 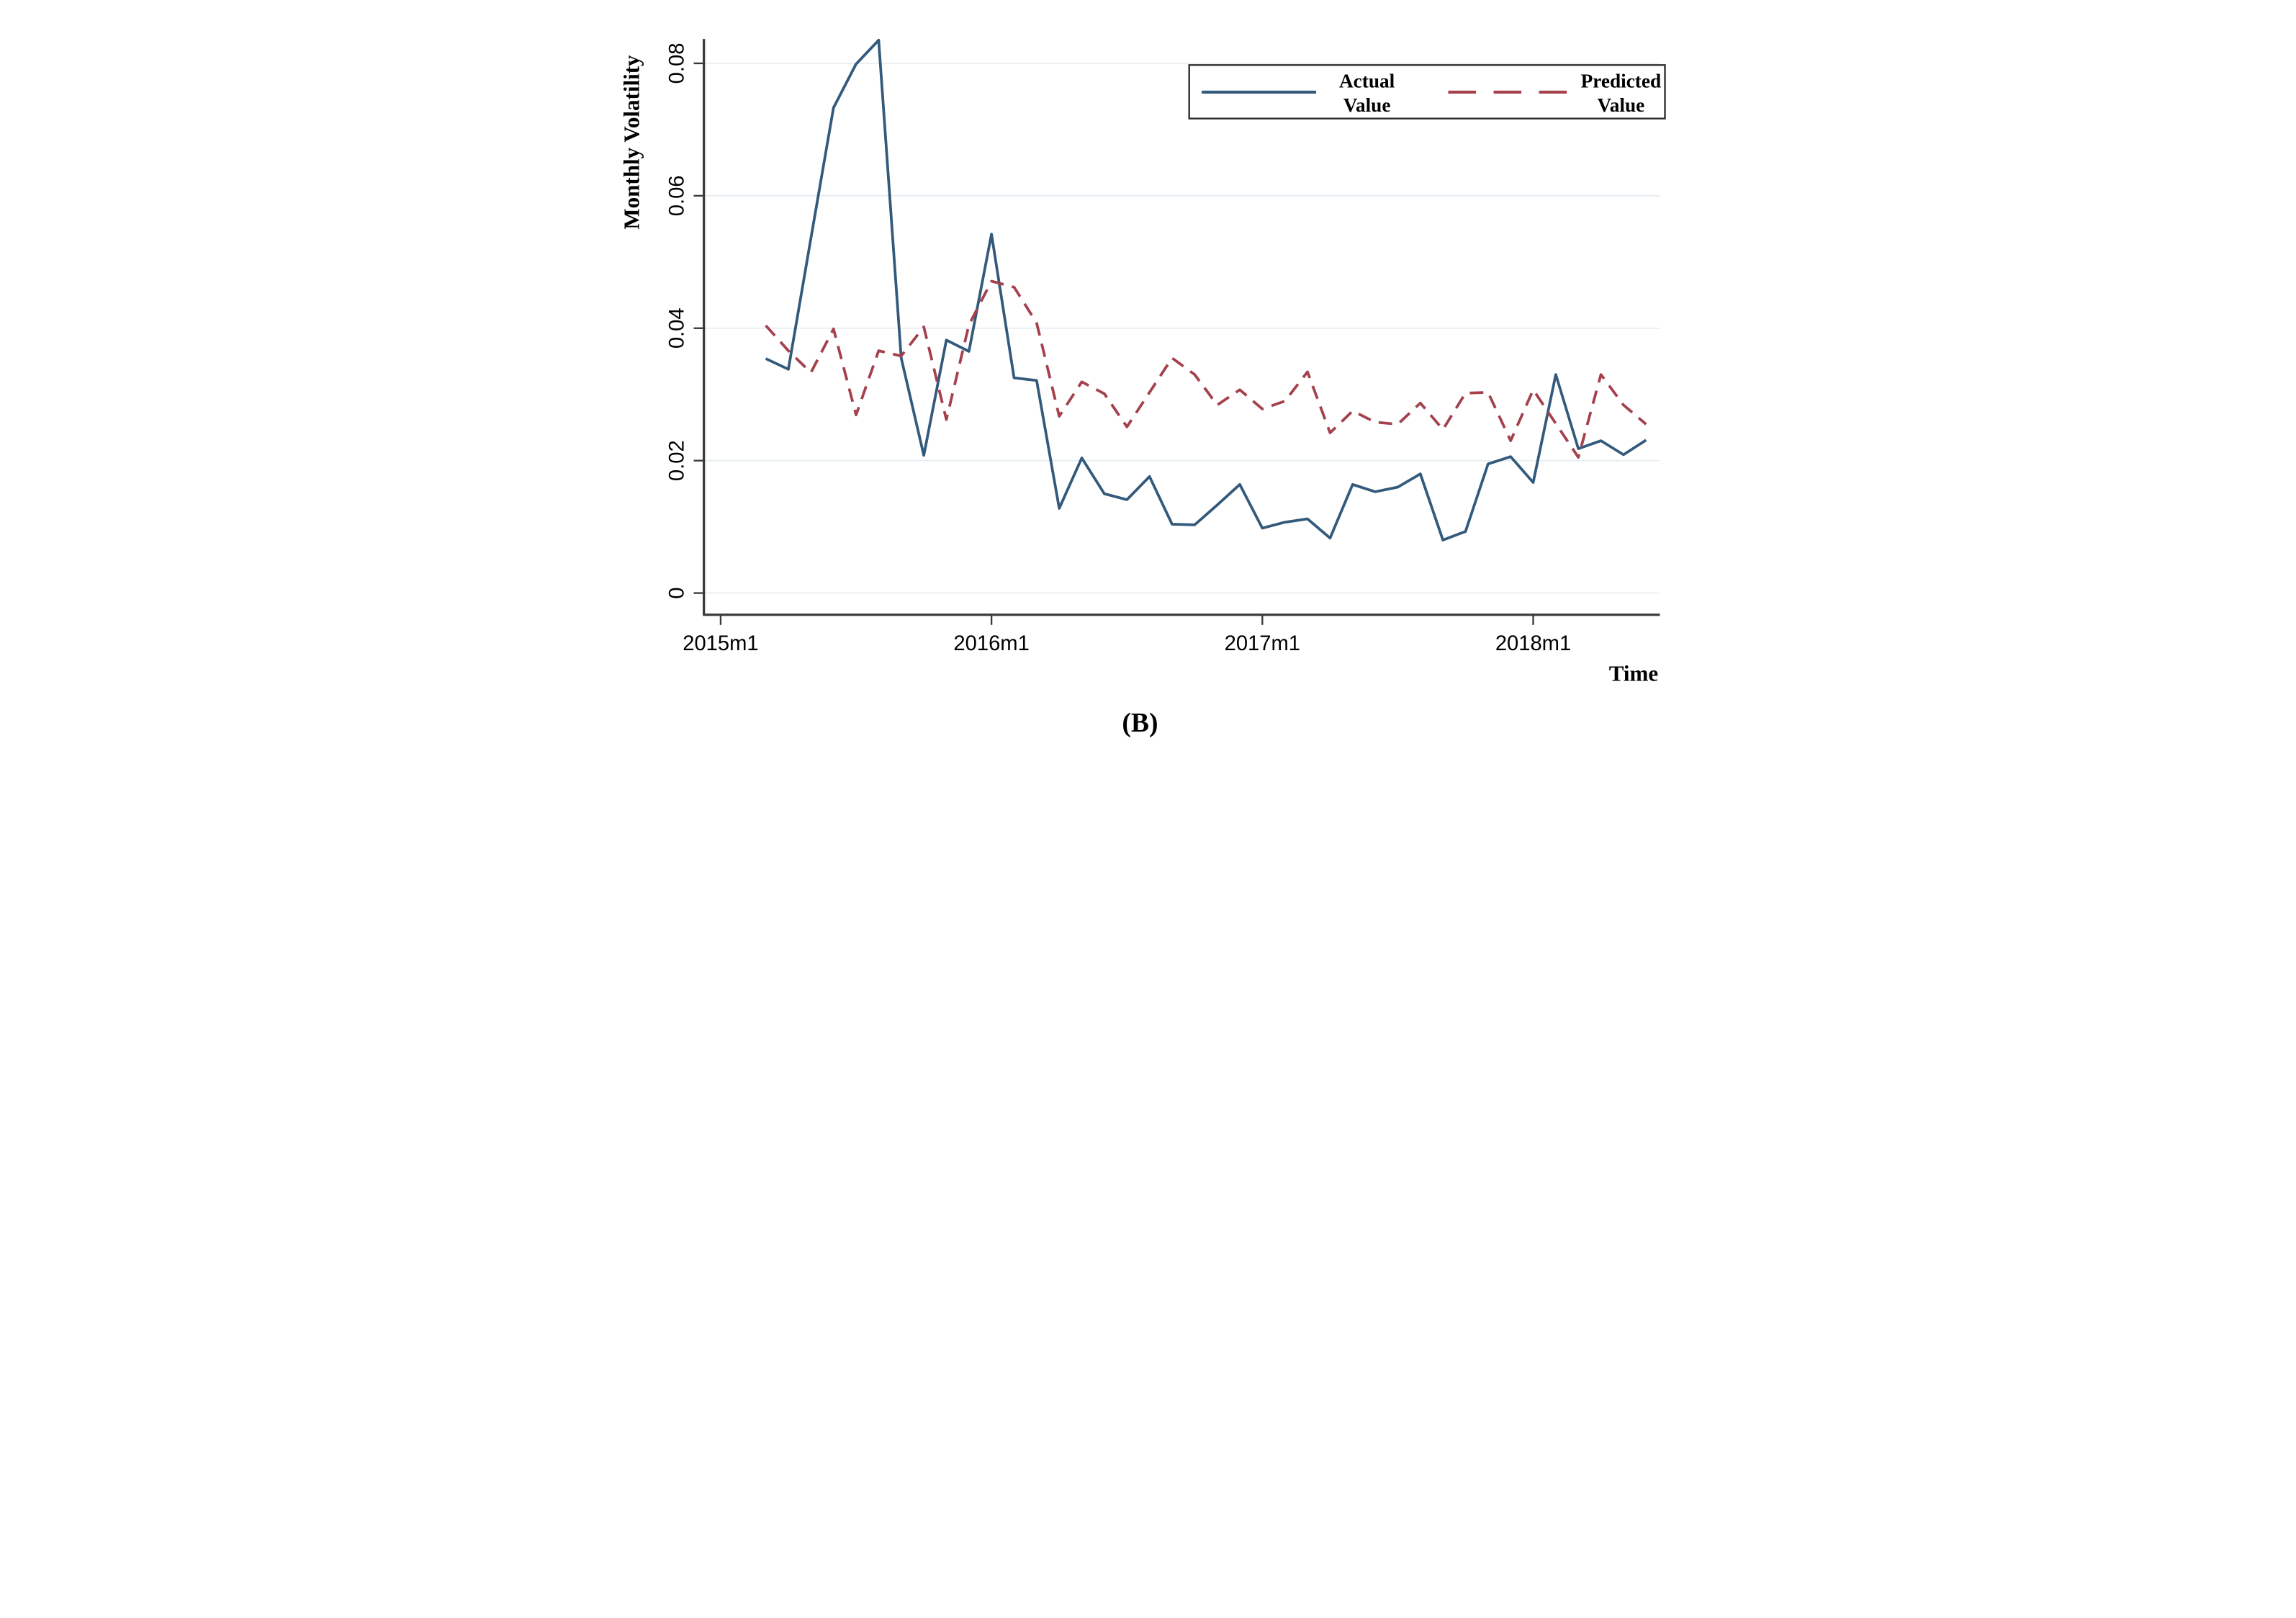 I want to click on legend-actual-label-line1: Actual, so click(x=1367, y=80).